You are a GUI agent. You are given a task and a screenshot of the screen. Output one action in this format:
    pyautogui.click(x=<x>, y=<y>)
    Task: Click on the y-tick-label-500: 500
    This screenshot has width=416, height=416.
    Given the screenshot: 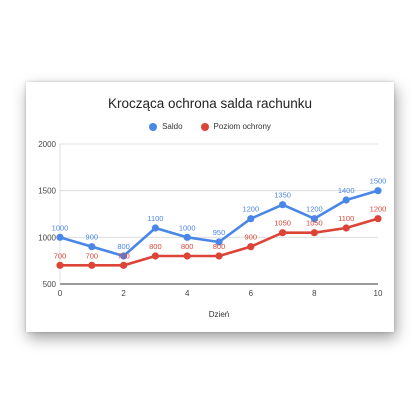 What is the action you would take?
    pyautogui.click(x=50, y=284)
    